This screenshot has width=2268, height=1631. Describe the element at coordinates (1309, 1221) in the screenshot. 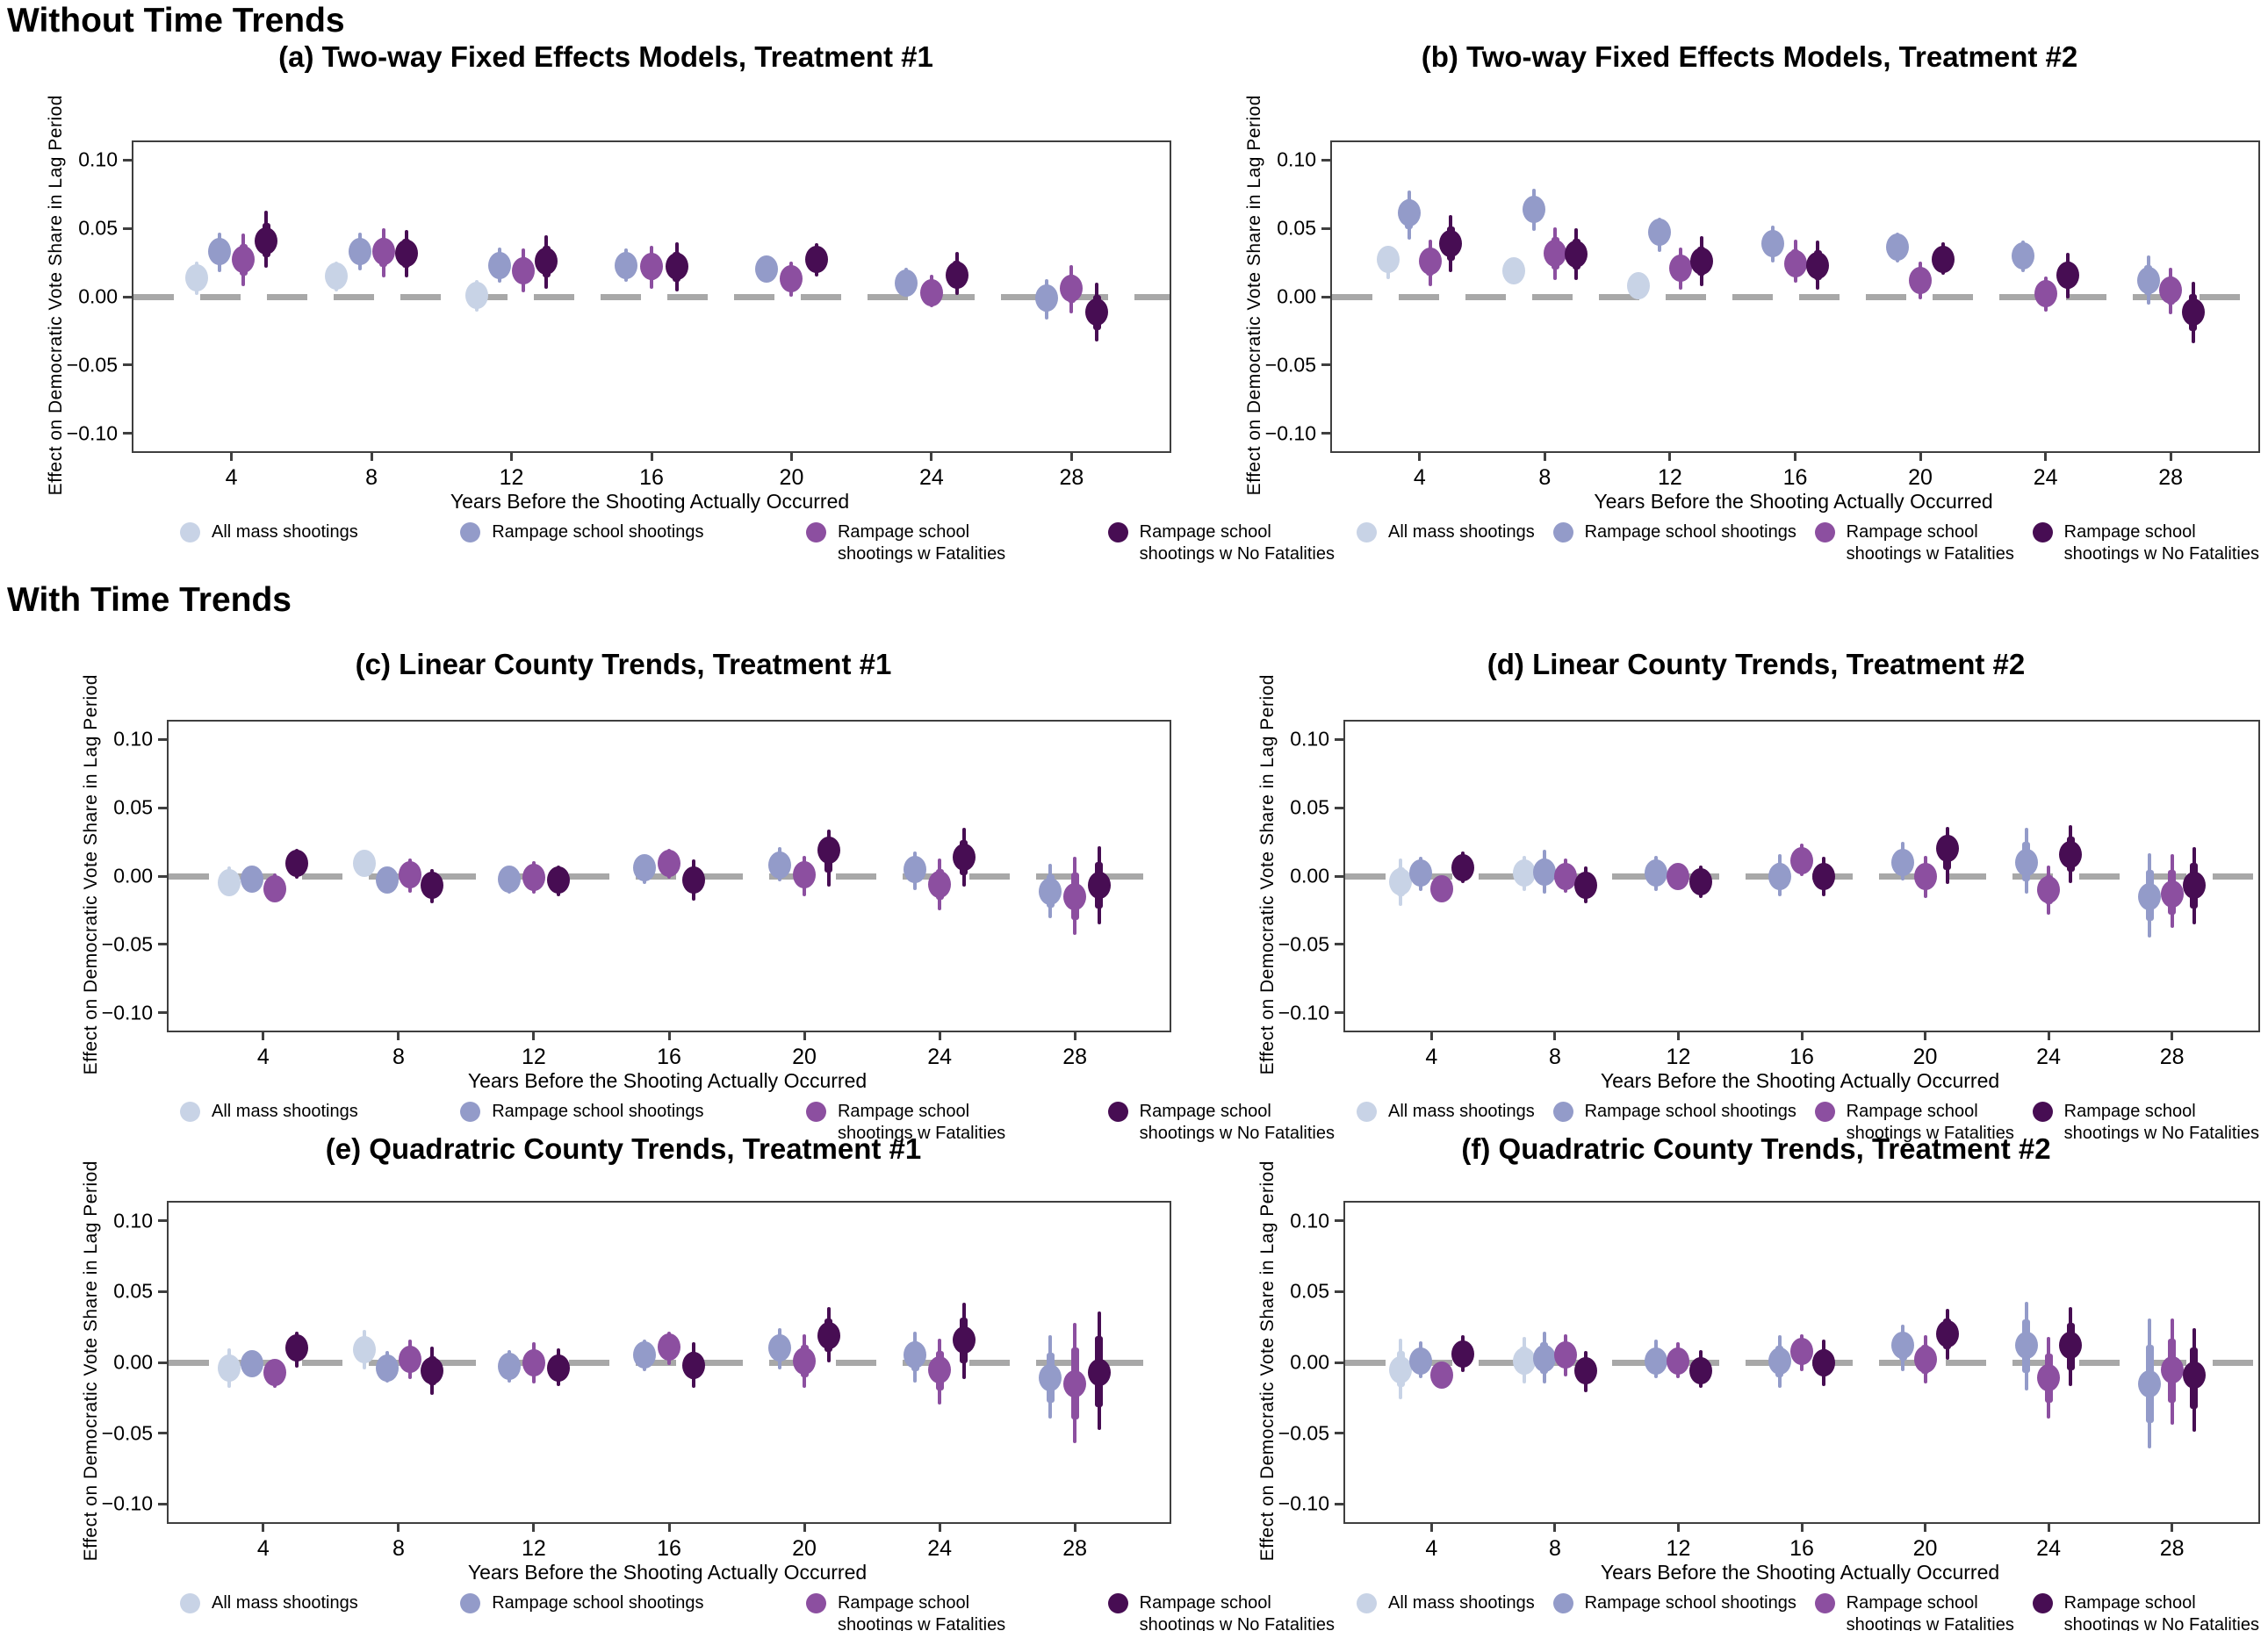

I see `y-tick-label: 0.10` at that location.